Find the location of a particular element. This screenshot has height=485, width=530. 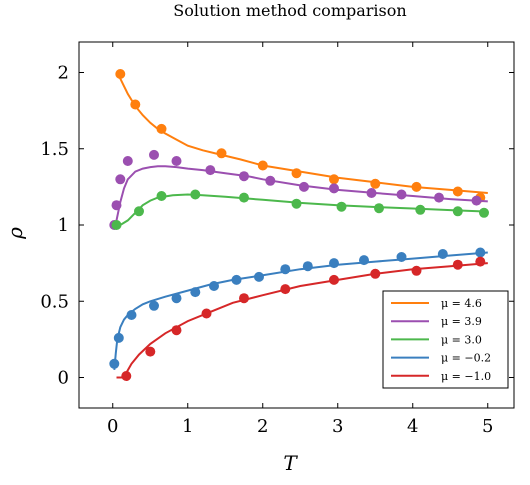

legend-label: μ = −1.0 is located at coordinates (466, 376).